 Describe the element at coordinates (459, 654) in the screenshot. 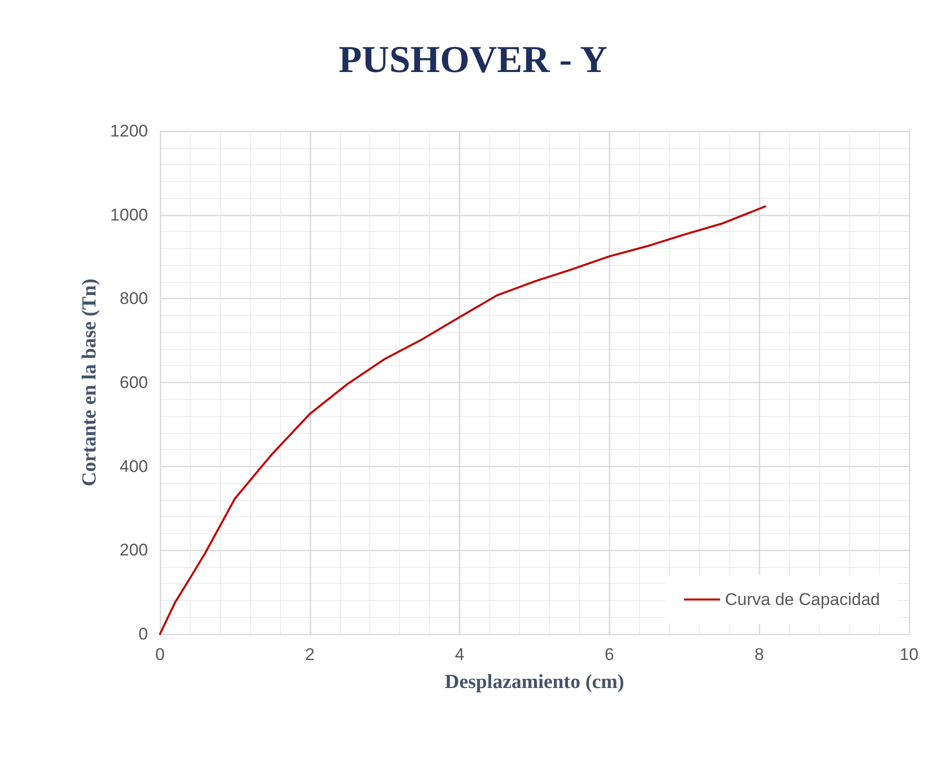

I see `x-tick-label: 4` at that location.